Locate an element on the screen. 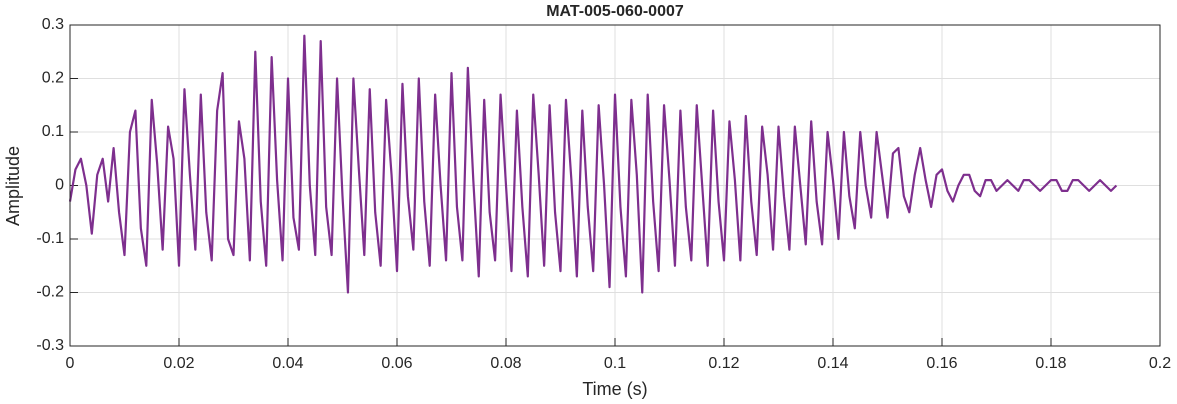  x-tick-label: 0.08 is located at coordinates (505, 363).